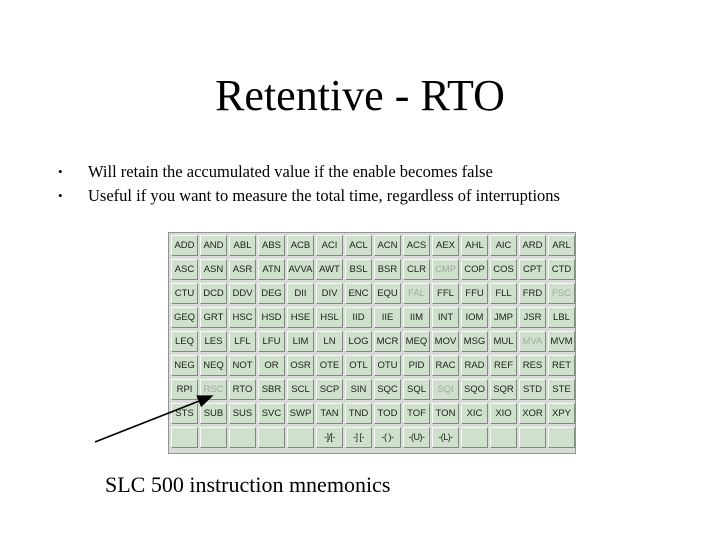 The width and height of the screenshot is (720, 540). I want to click on key-rac: RAC, so click(445, 366).